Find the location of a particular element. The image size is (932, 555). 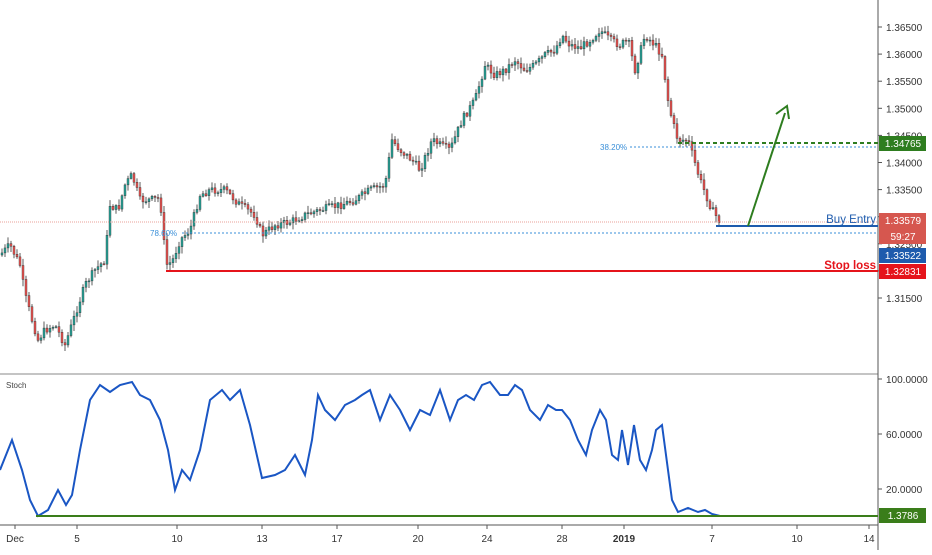

time-tick-label: 2019 is located at coordinates (624, 539).